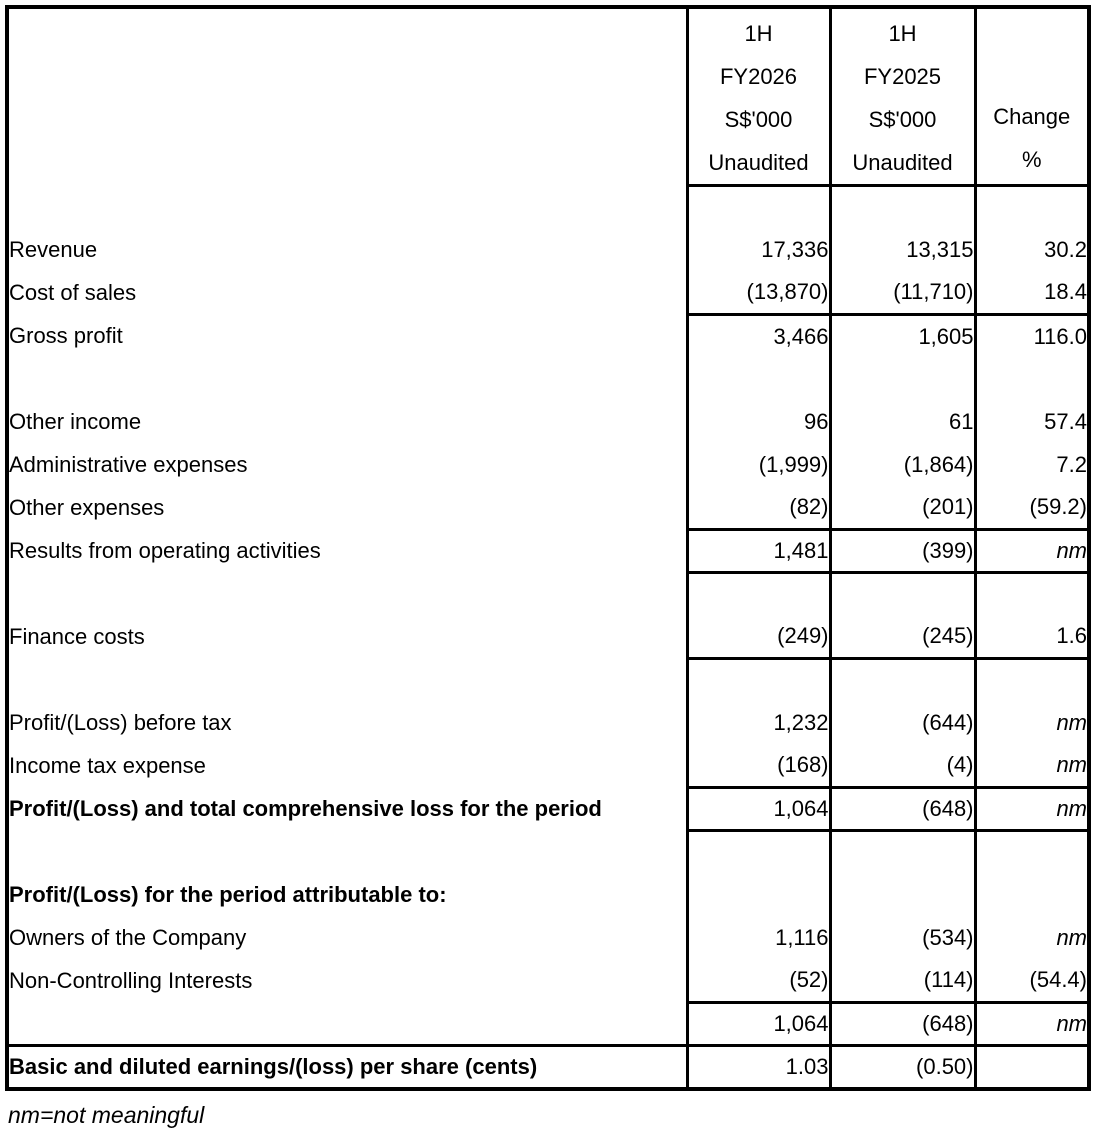 The width and height of the screenshot is (1100, 1137). I want to click on value-fy2025: (399), so click(901, 550).